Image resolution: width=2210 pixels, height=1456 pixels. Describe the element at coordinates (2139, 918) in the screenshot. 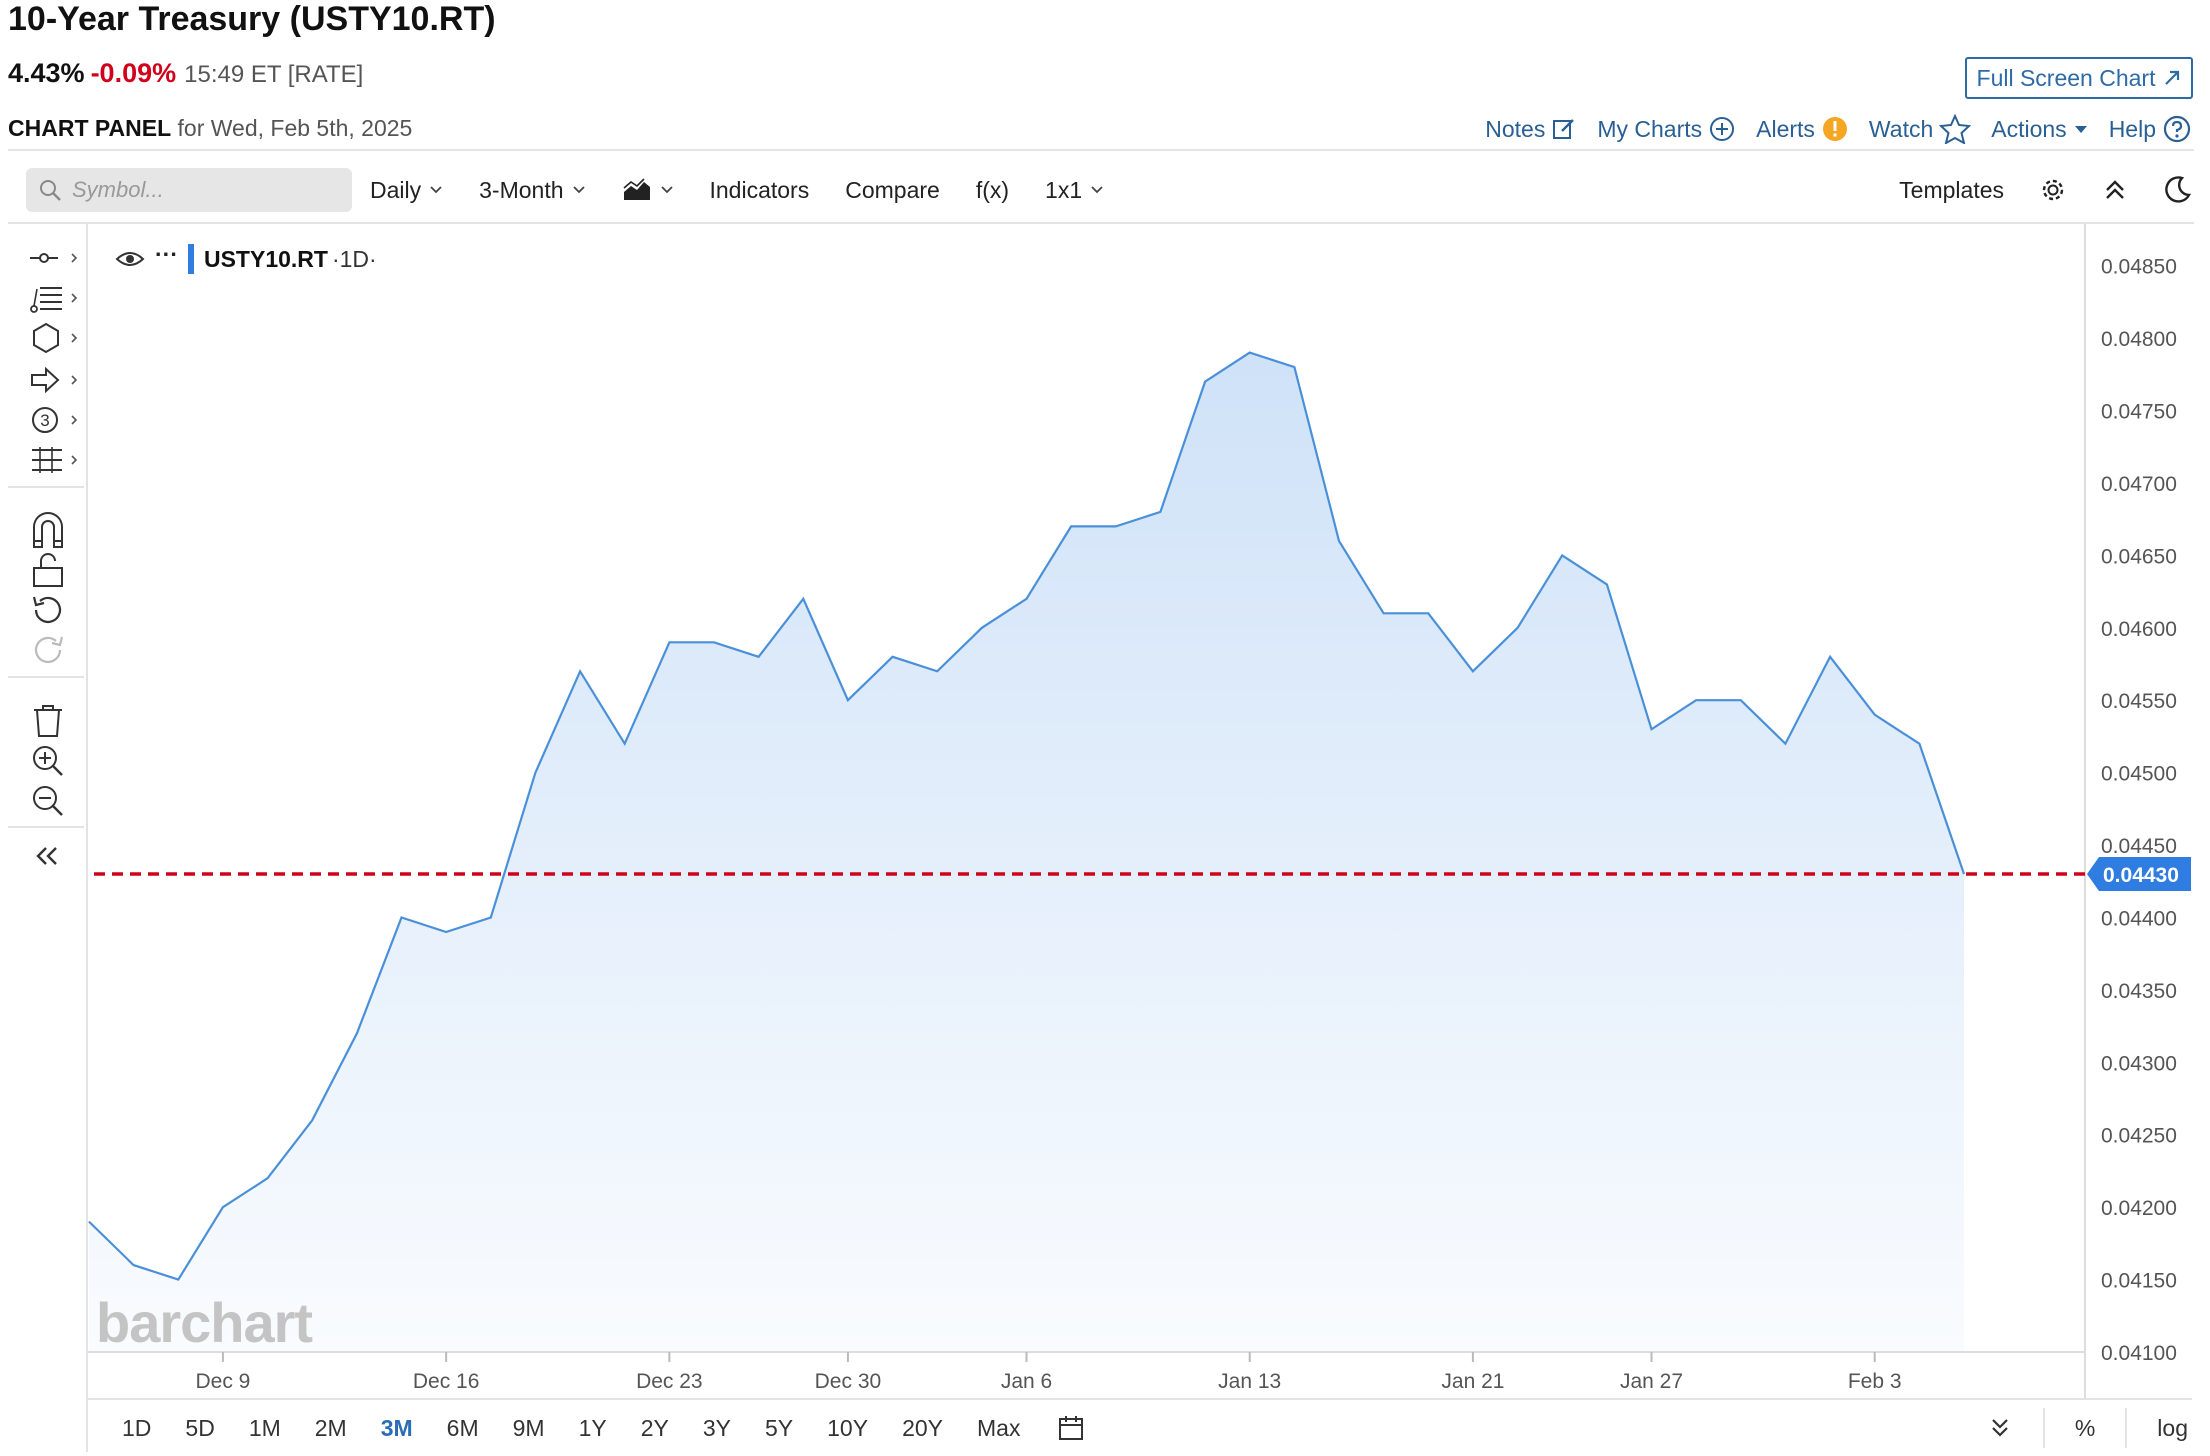

I see `y-tick-label: 0.04400` at that location.